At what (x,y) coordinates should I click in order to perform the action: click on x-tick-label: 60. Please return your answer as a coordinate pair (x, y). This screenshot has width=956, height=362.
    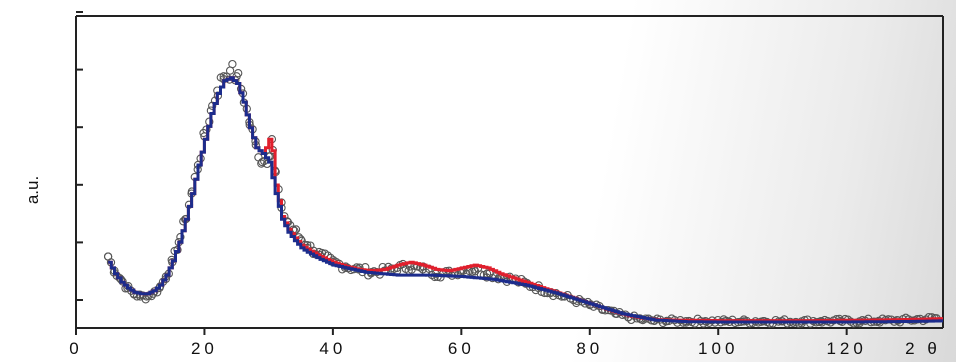
    Looking at the image, I should click on (461, 348).